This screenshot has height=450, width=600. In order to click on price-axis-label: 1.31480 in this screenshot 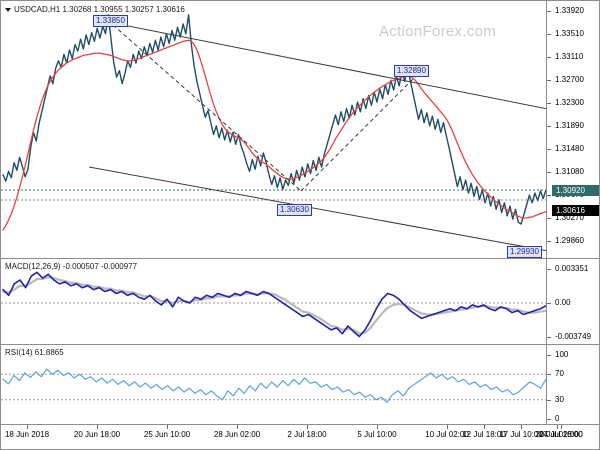, I will do `click(569, 148)`.